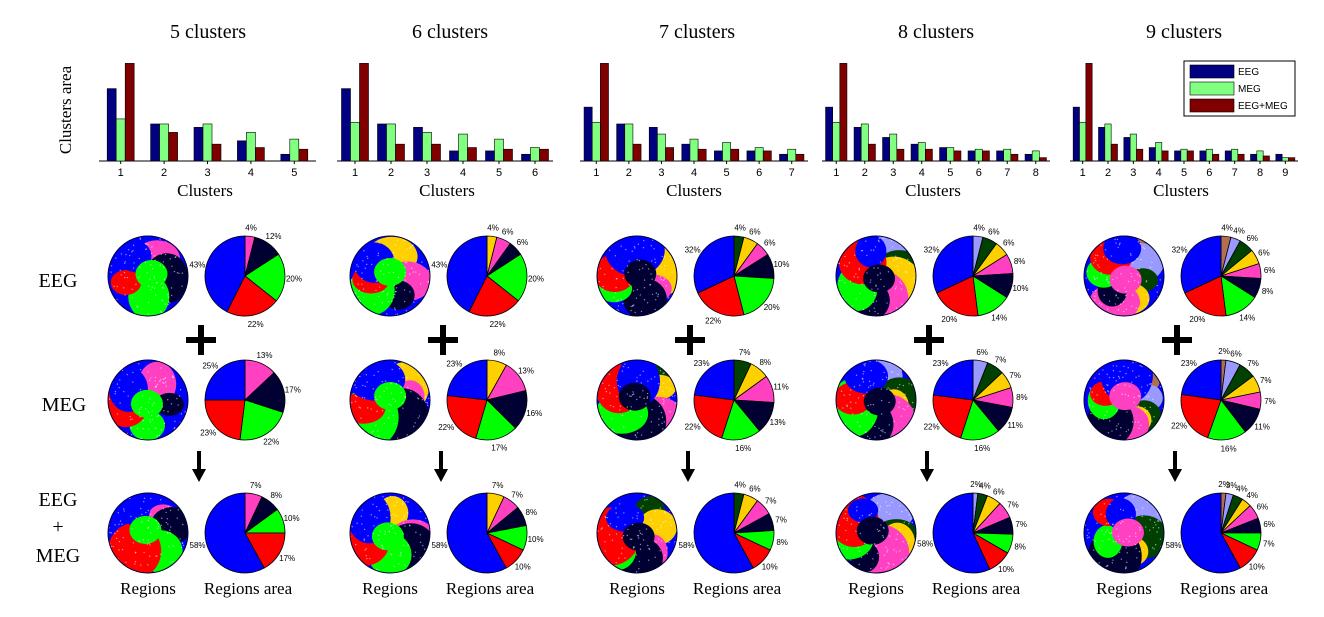  I want to click on pie-label: 8%, so click(765, 362).